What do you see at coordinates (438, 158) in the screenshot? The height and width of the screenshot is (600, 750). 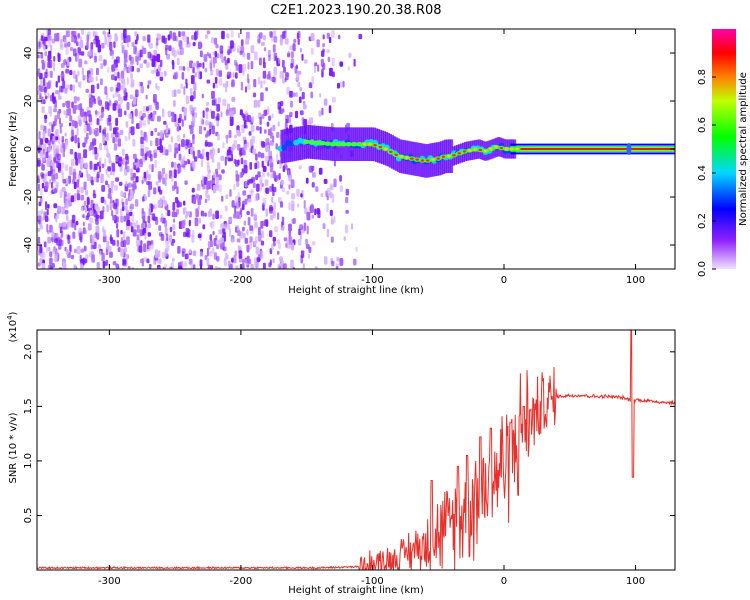 I see `signal-peak` at bounding box center [438, 158].